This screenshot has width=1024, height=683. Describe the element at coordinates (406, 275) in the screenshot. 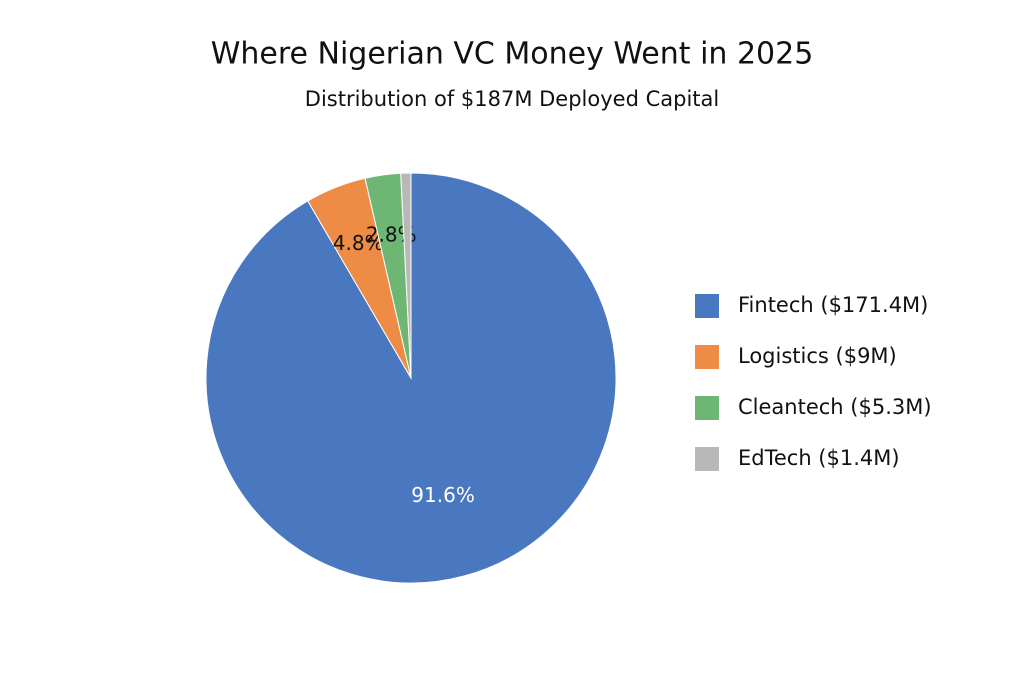

I see `pie-slice` at that location.